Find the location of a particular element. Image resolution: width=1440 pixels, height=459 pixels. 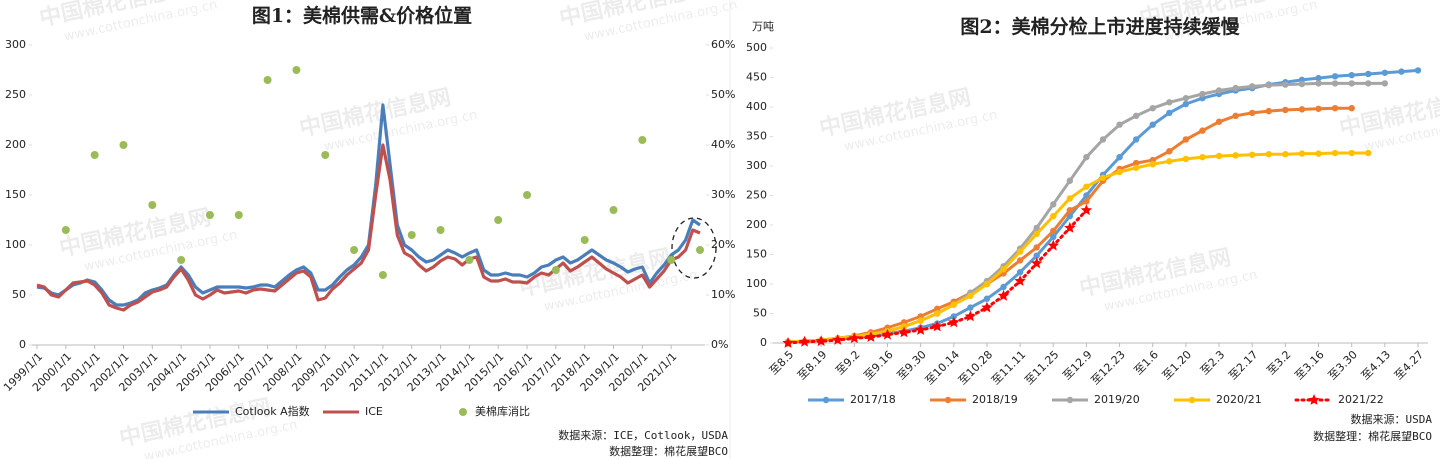

legend-label: 2017/18 is located at coordinates (873, 399).